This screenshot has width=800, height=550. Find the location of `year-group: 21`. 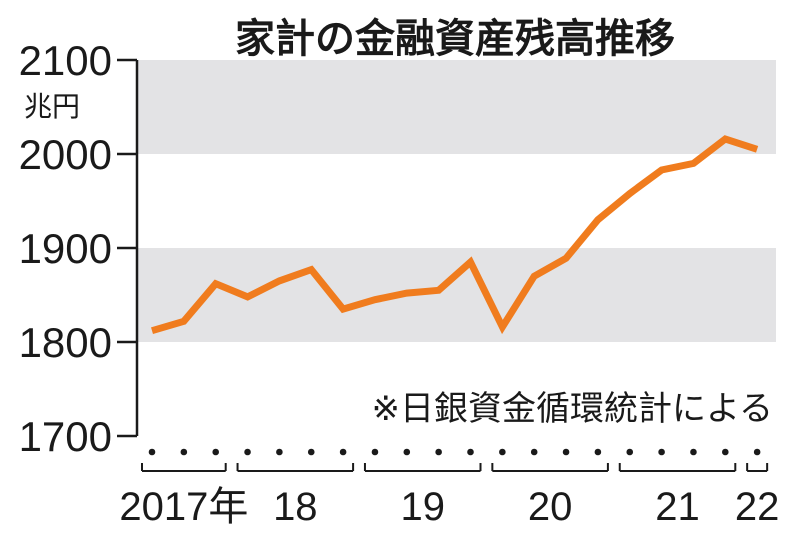

year-group: 21 is located at coordinates (677, 496).